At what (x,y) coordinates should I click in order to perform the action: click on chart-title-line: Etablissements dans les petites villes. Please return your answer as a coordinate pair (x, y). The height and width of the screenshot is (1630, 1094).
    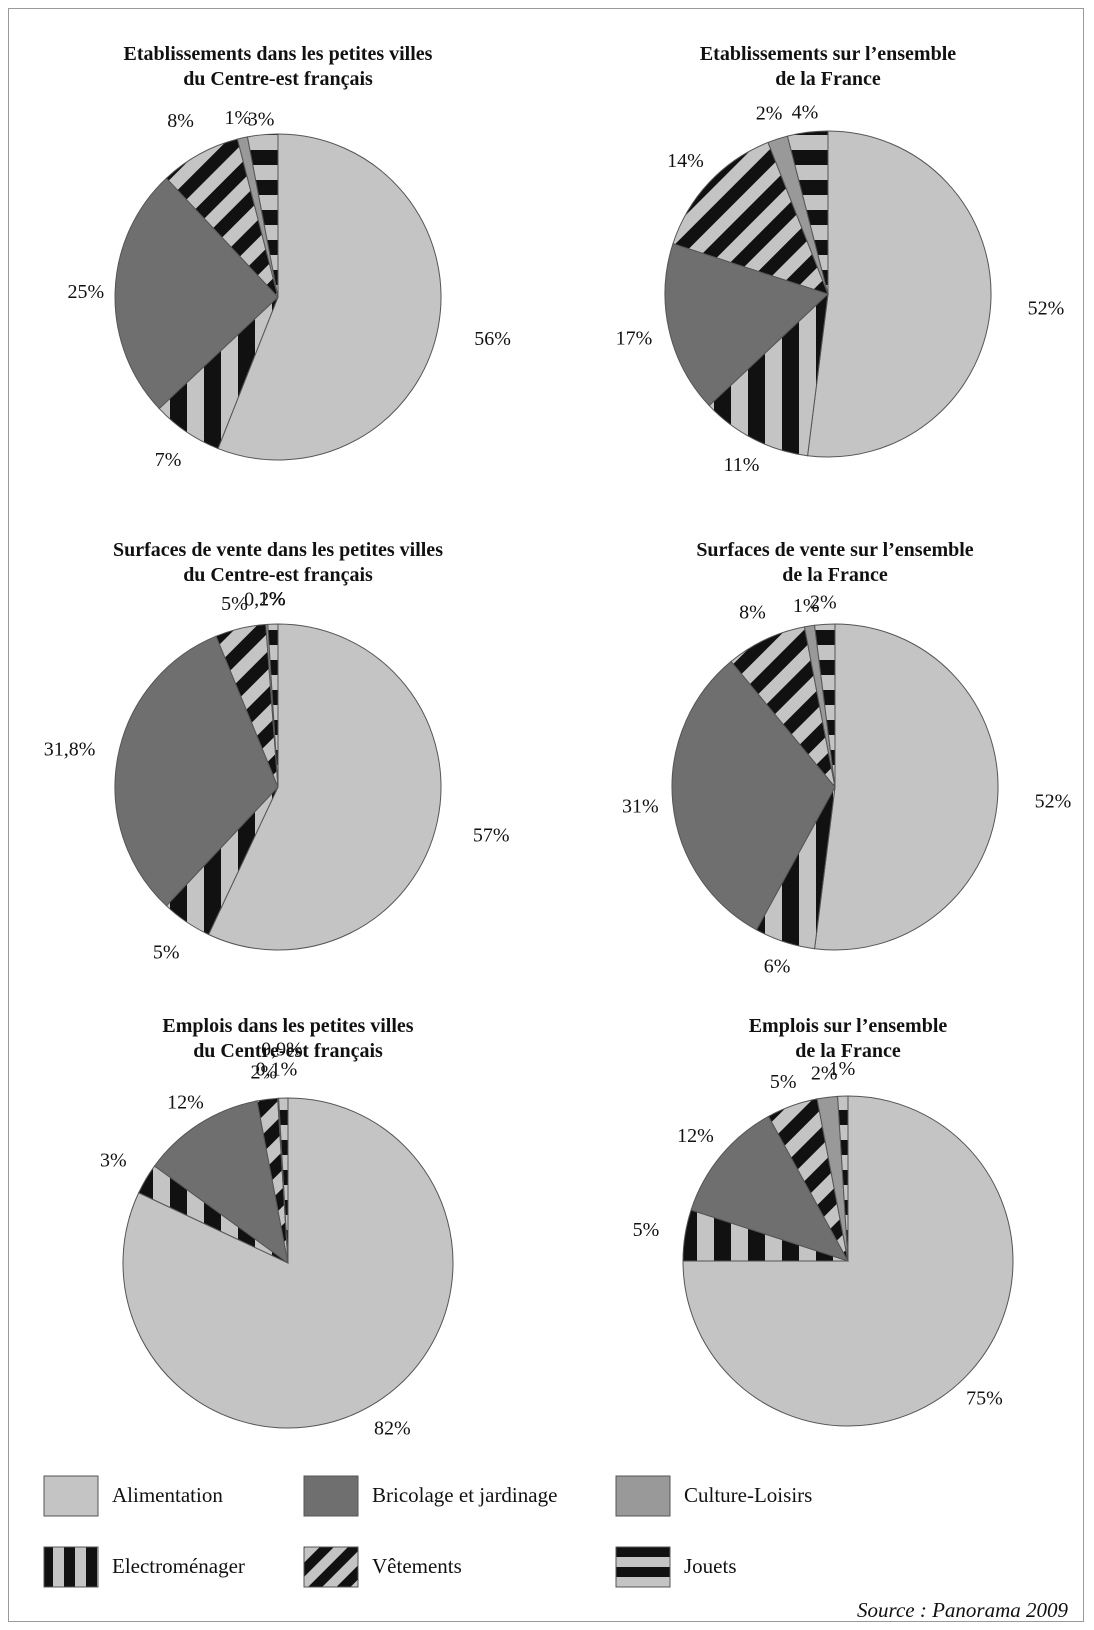
    Looking at the image, I should click on (278, 54).